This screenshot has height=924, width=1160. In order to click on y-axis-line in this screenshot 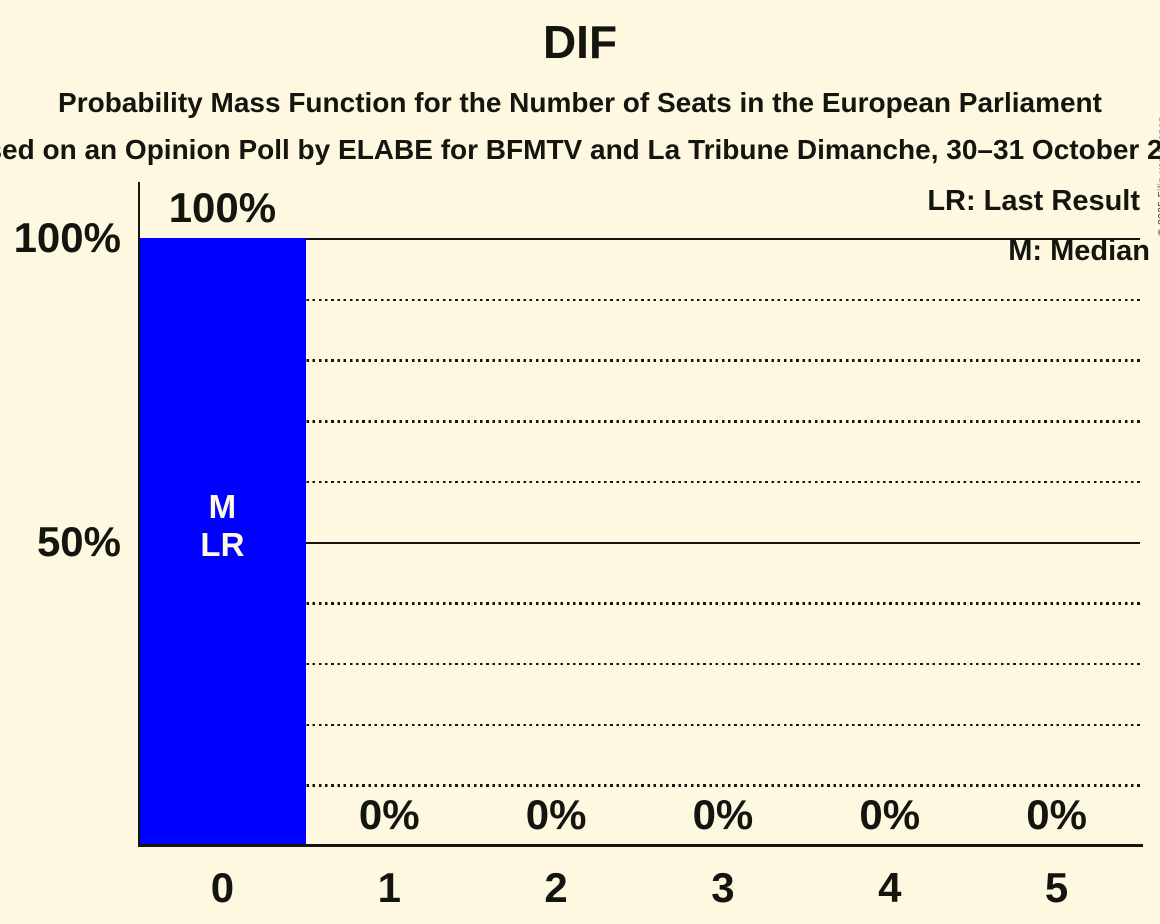, I will do `click(138, 514)`.